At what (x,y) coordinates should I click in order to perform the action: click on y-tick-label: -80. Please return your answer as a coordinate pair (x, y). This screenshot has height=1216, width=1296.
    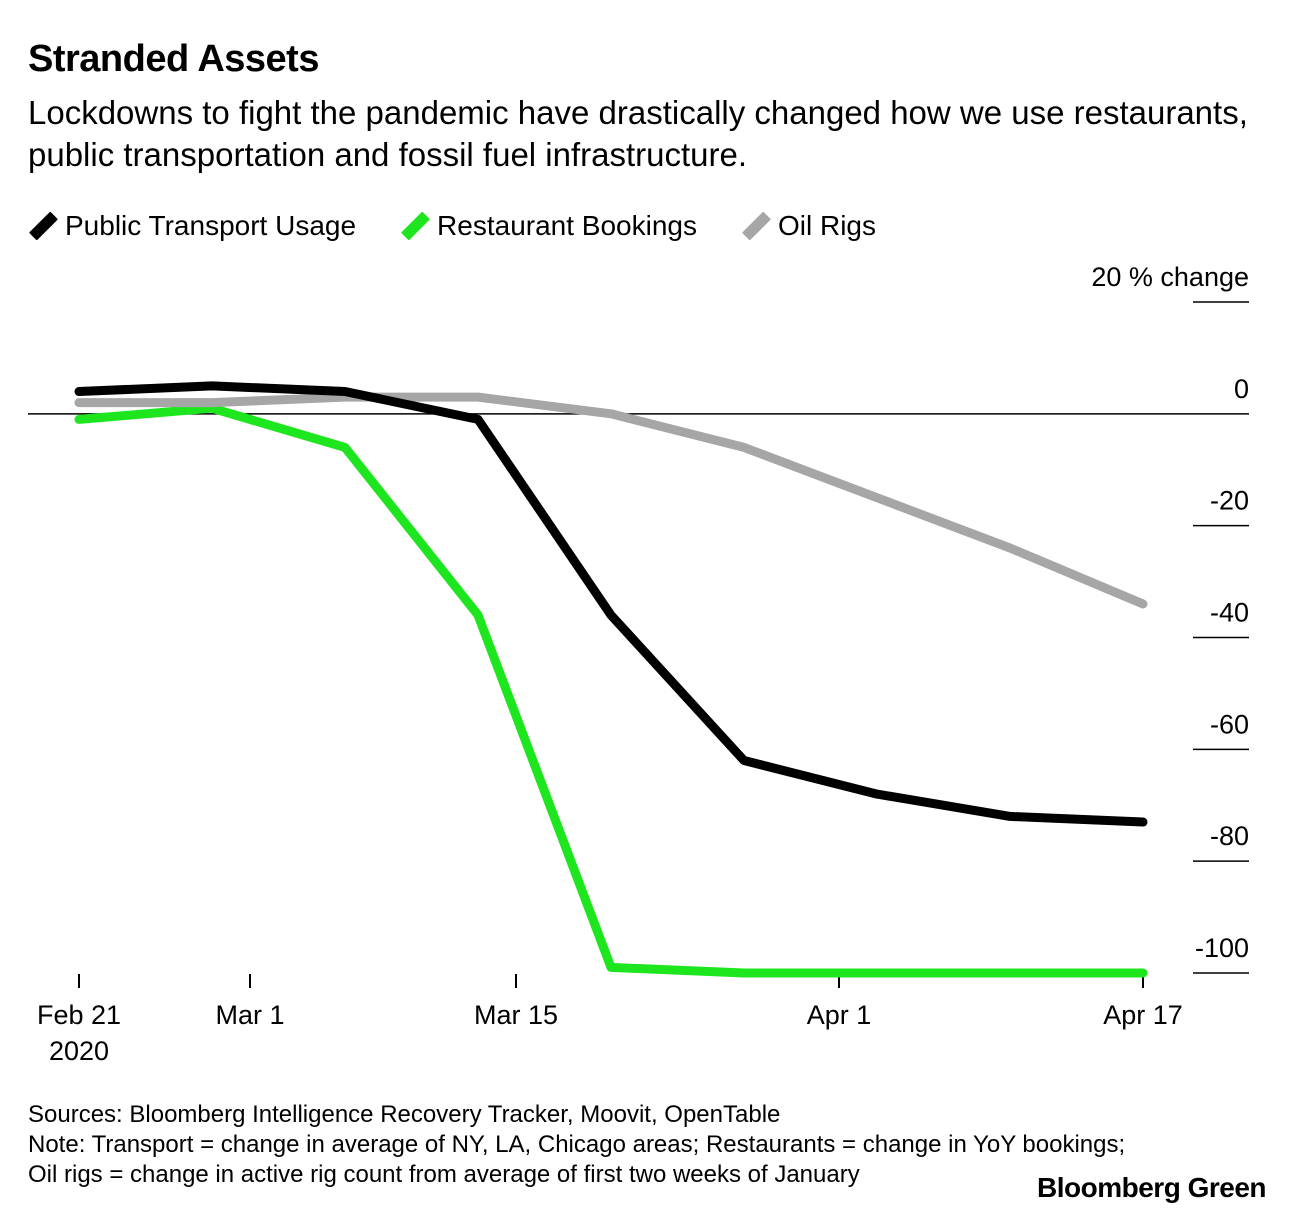
    Looking at the image, I should click on (1229, 836).